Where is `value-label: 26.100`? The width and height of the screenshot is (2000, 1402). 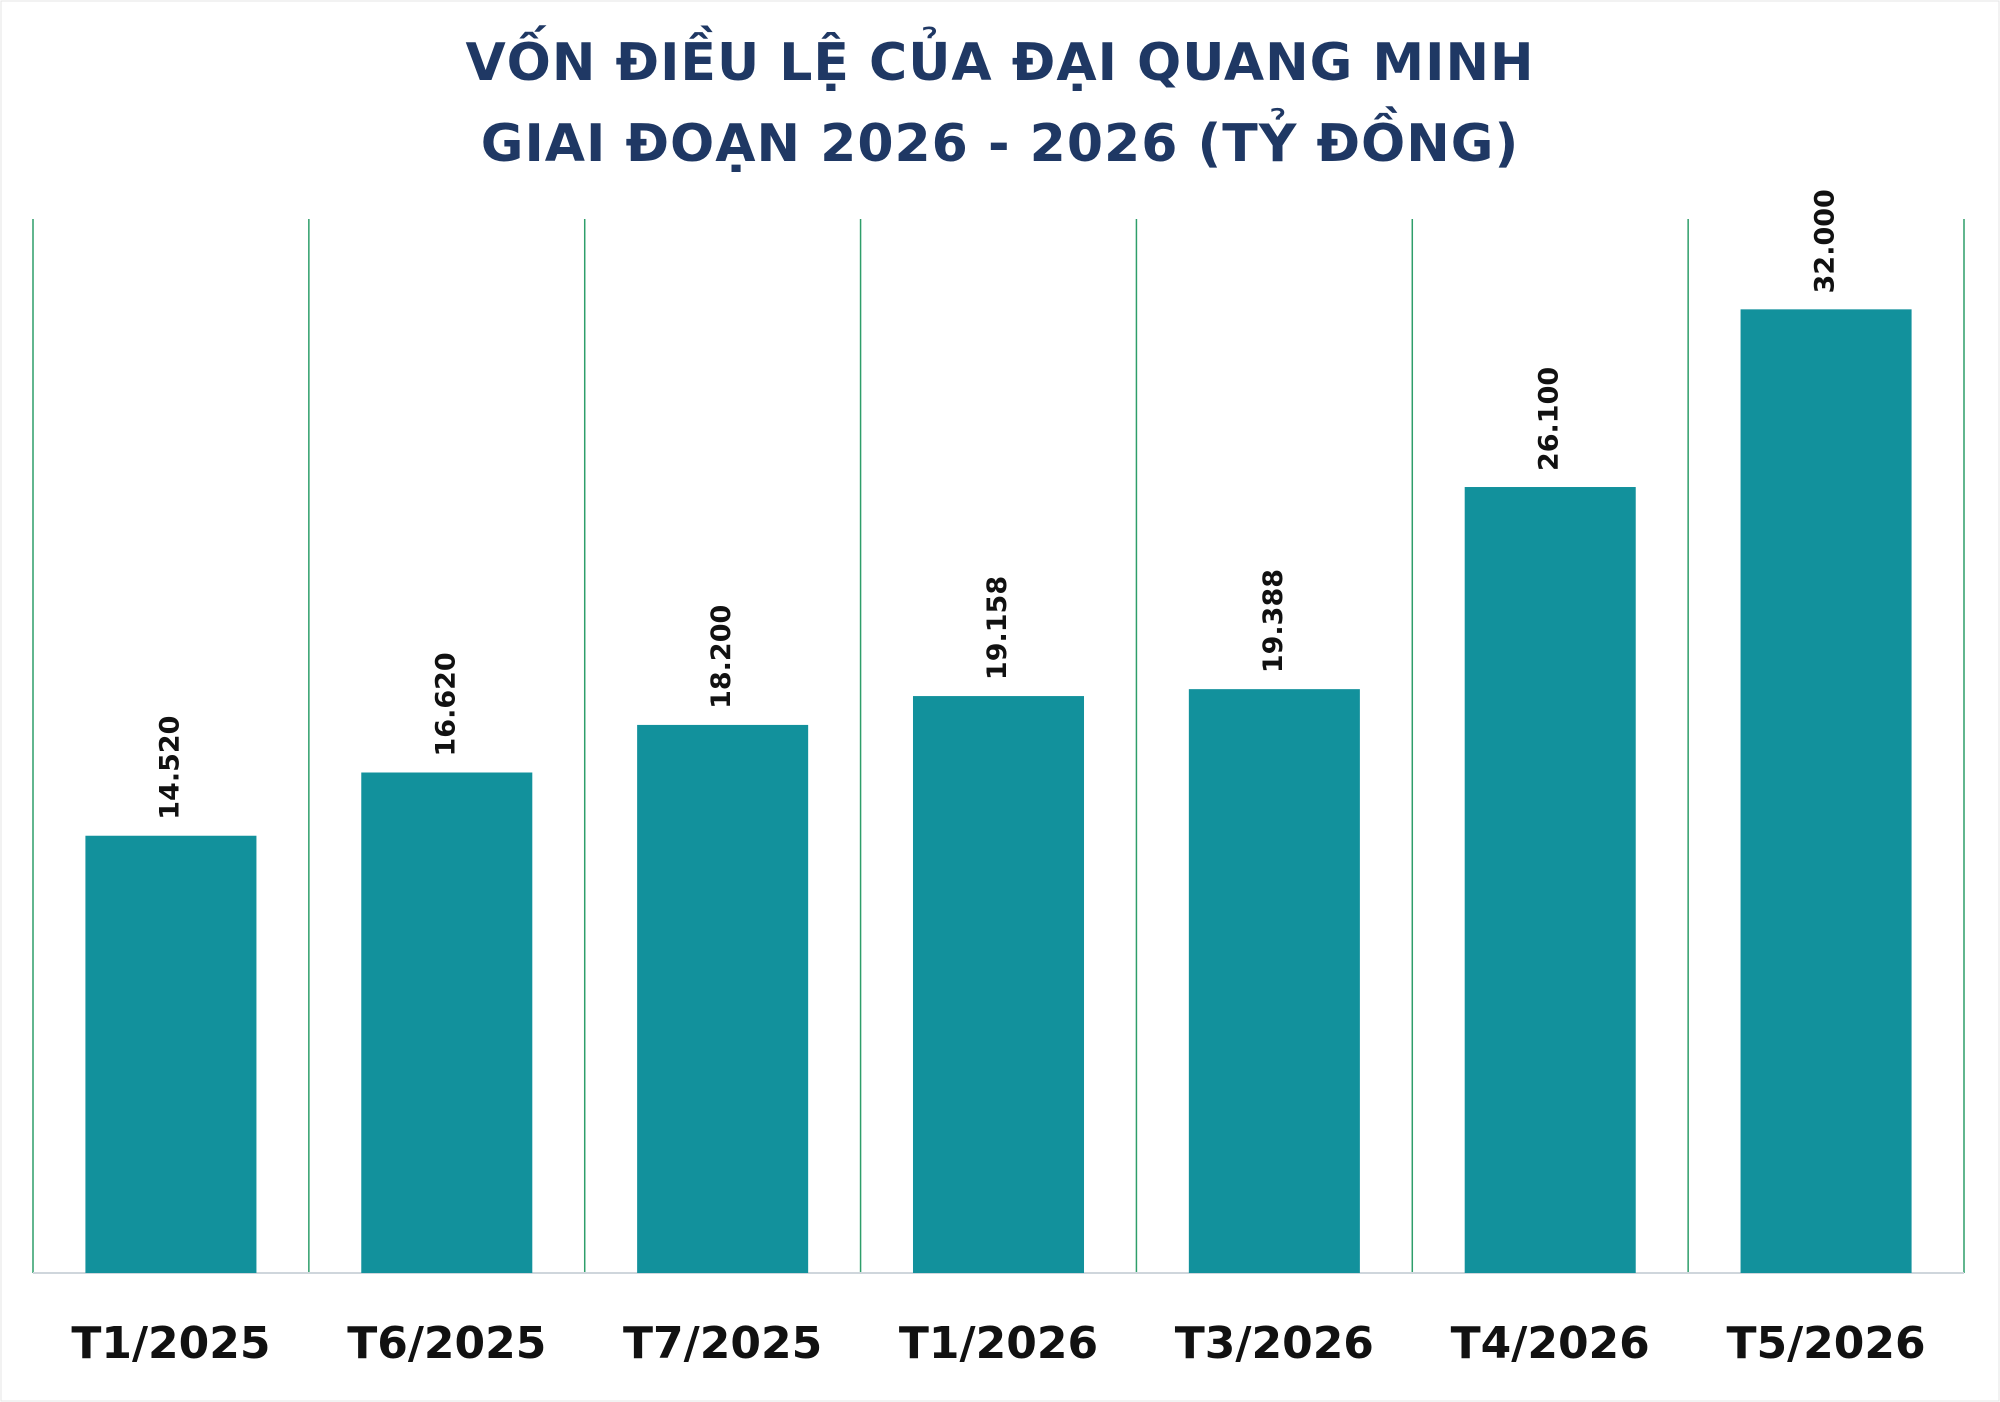 value-label: 26.100 is located at coordinates (1549, 419).